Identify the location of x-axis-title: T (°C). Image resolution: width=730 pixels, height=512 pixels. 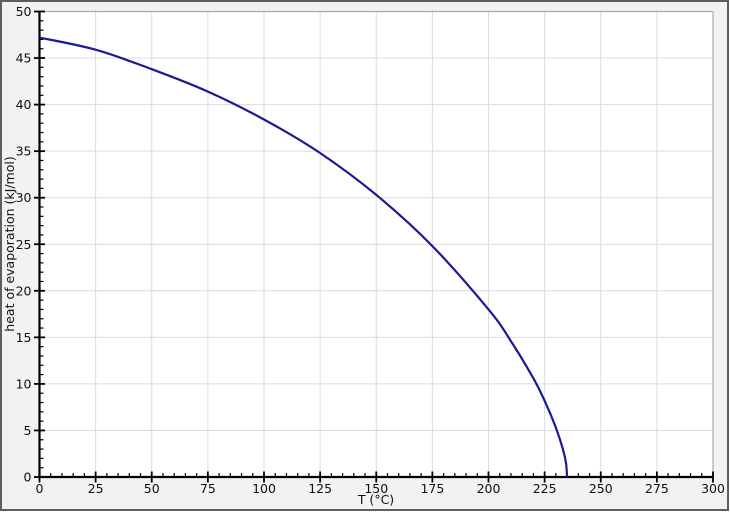
(375, 499).